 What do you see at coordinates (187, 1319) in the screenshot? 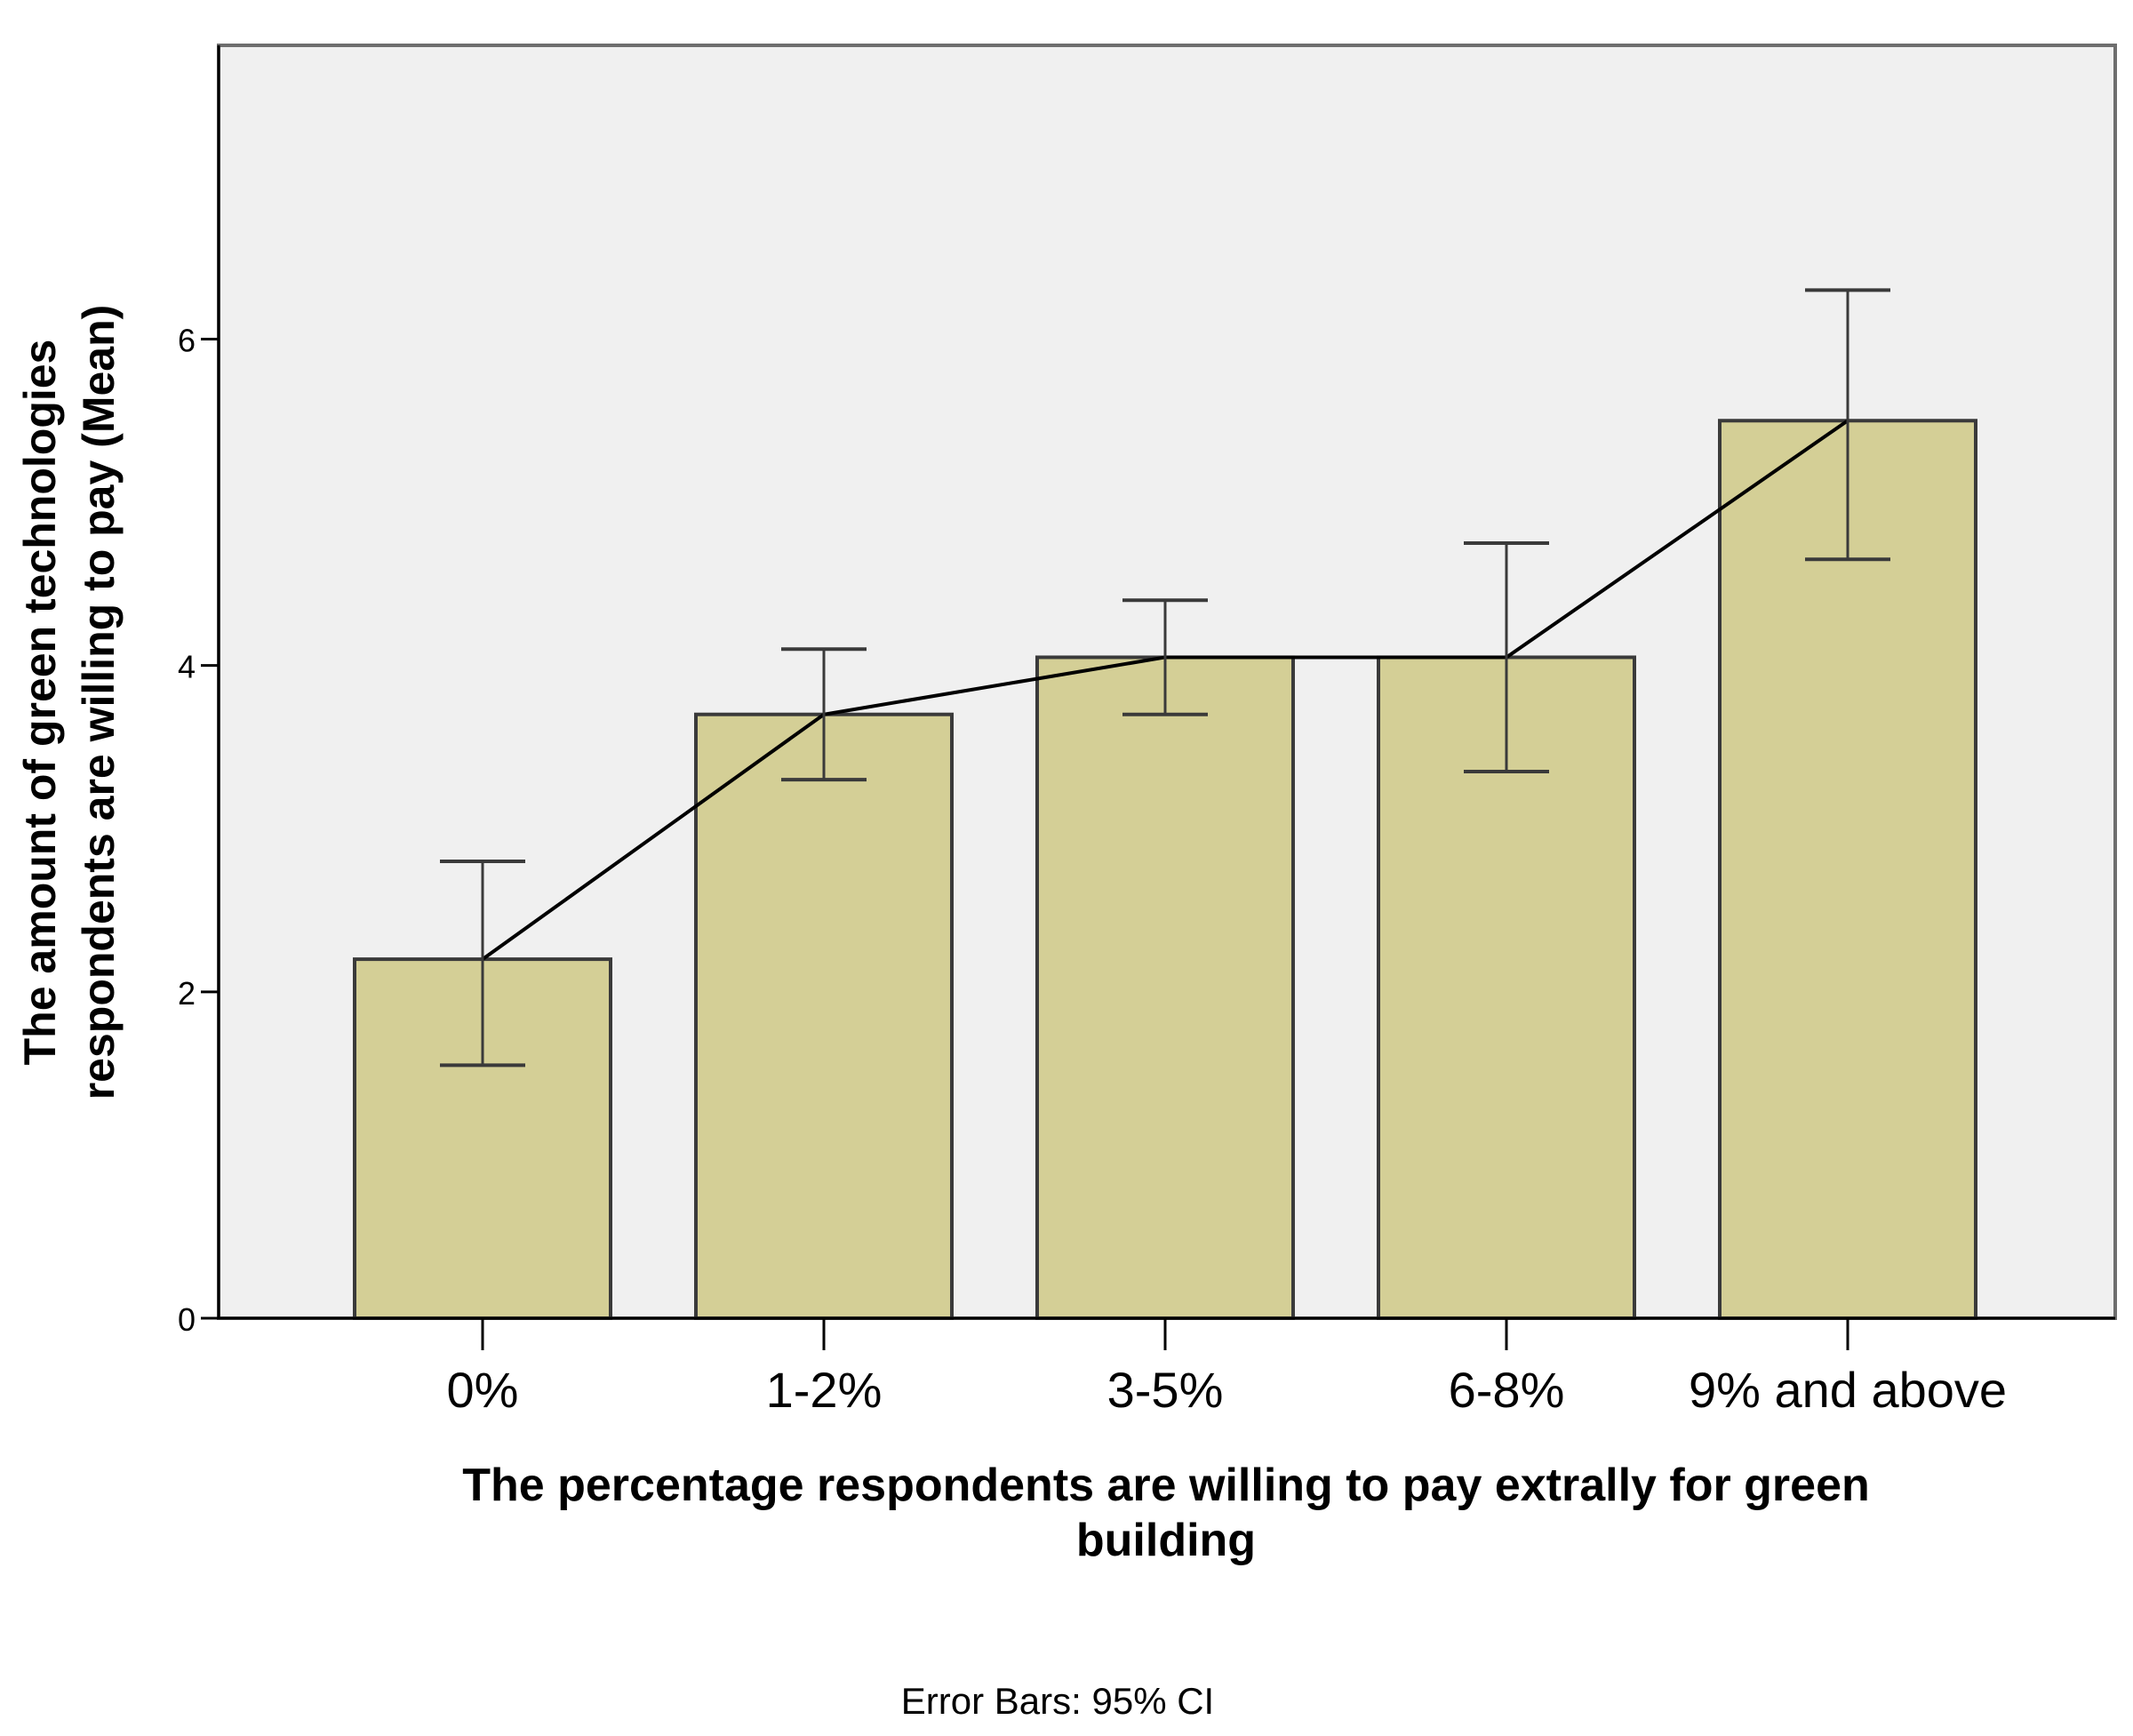
I see `y-tick-label-0: 0` at bounding box center [187, 1319].